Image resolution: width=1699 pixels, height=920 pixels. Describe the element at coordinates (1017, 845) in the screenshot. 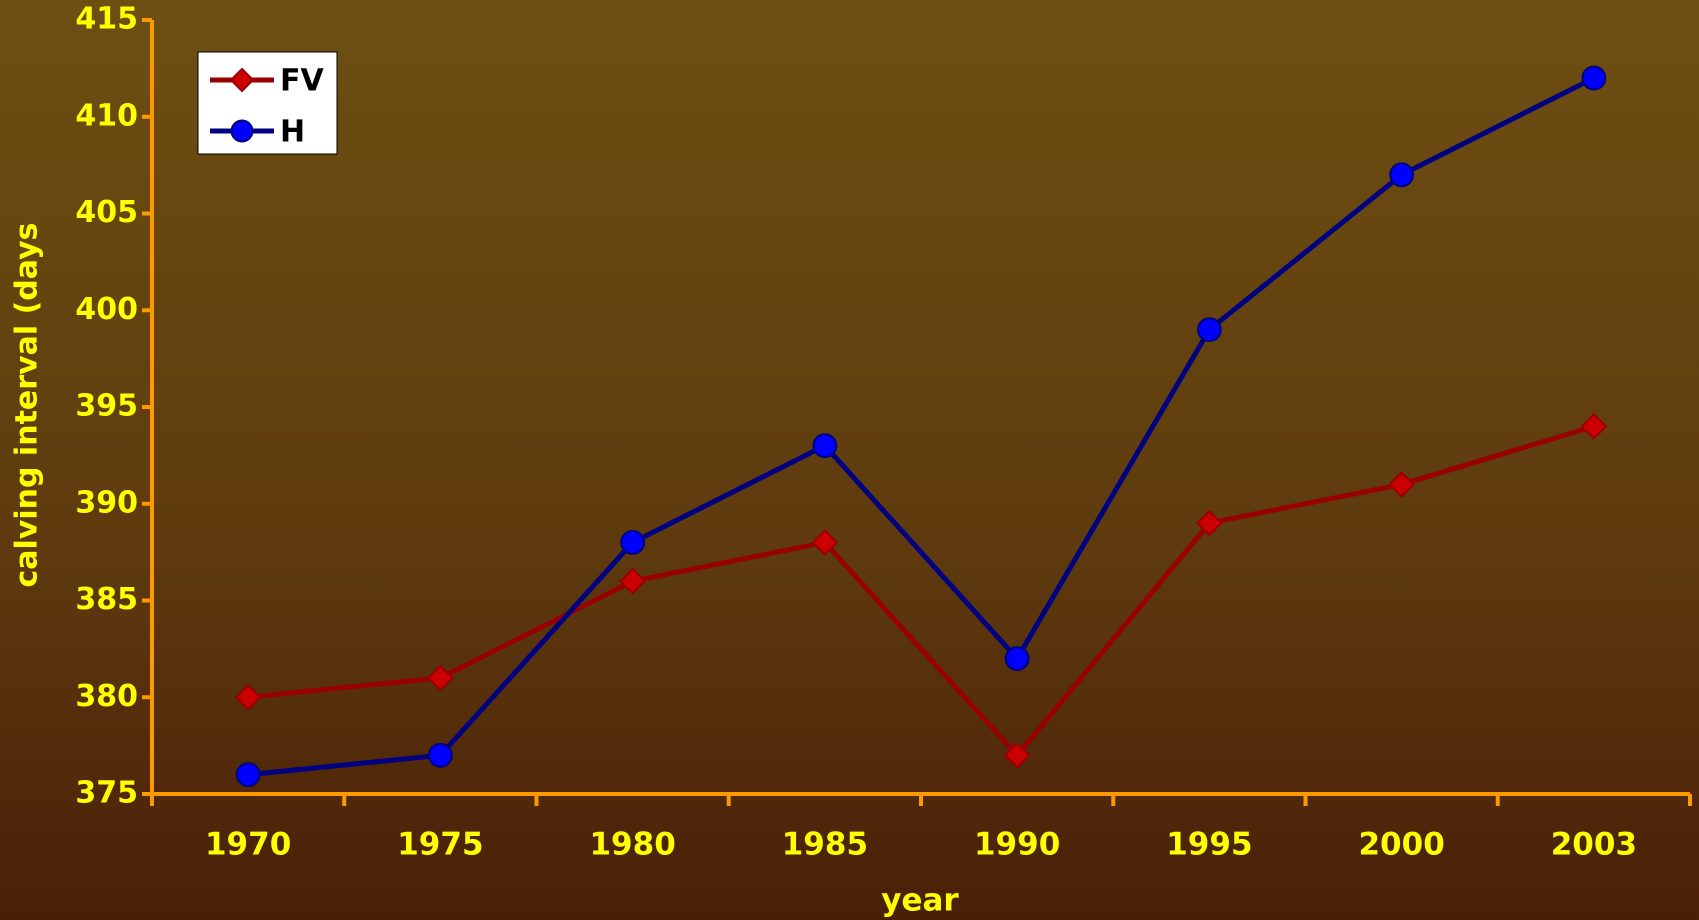

I see `x-tick-label: 1990` at that location.